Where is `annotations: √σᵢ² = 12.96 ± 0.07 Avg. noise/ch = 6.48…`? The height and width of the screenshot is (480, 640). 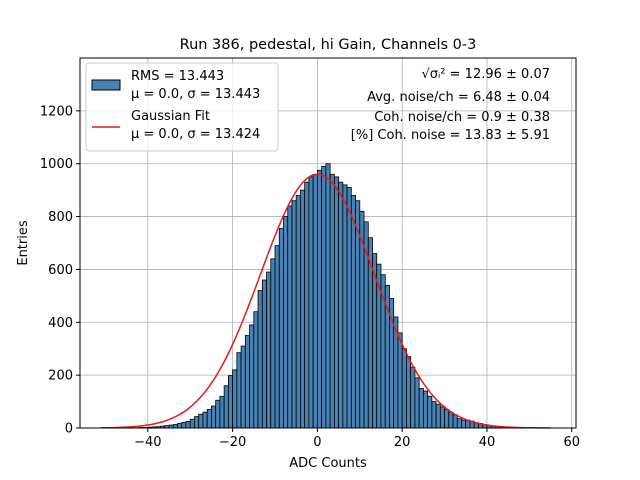
annotations: √σᵢ² = 12.96 ± 0.07 Avg. noise/ch = 6.48… is located at coordinates (450, 105).